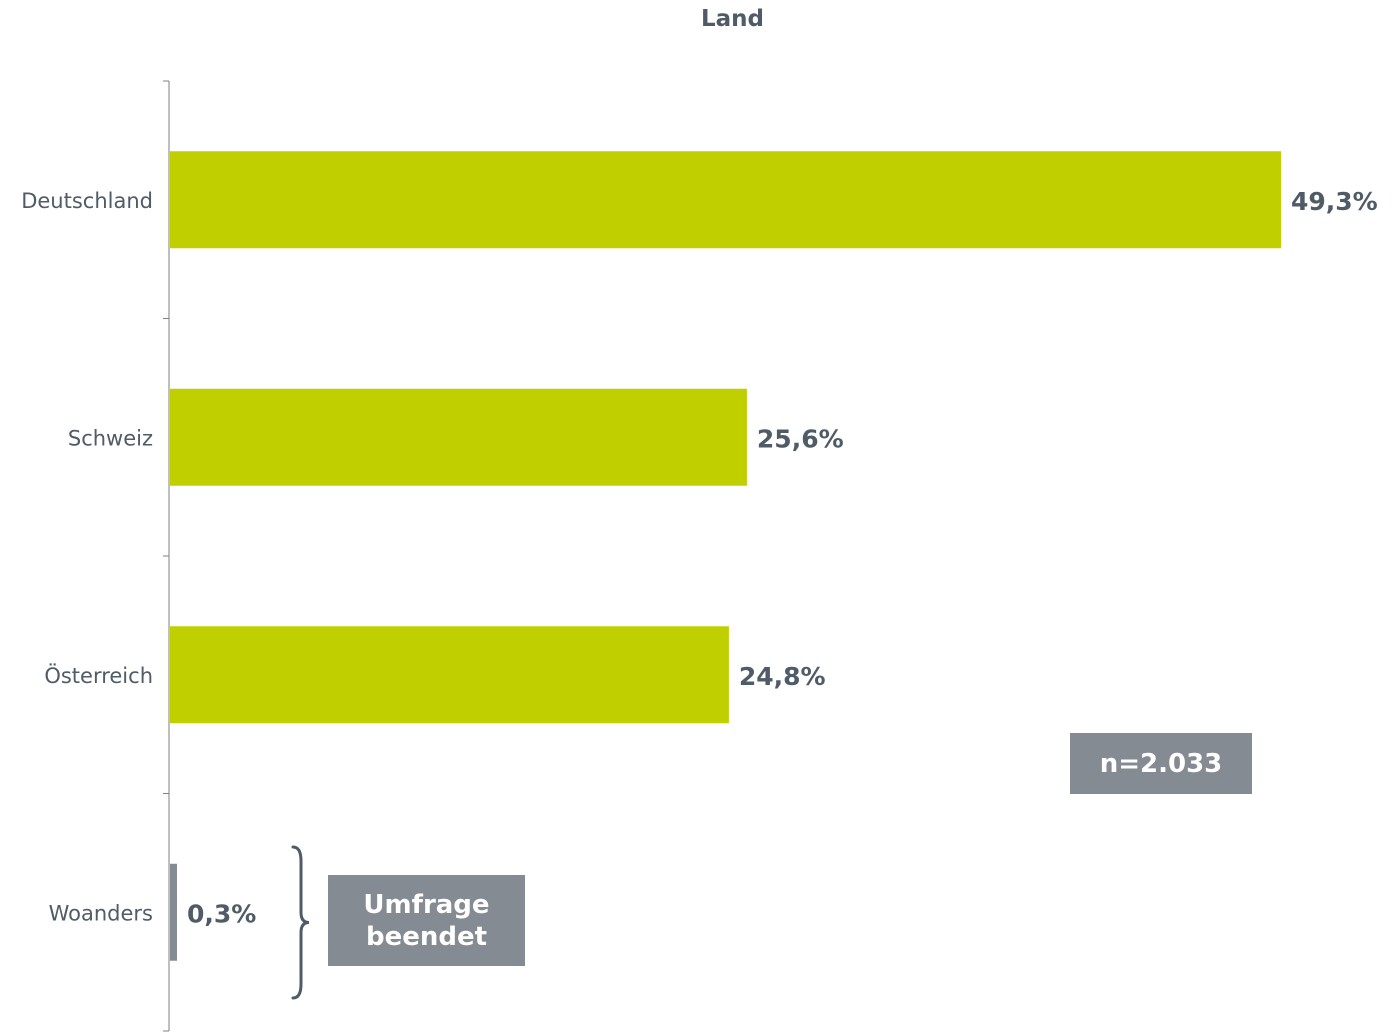 This screenshot has width=1393, height=1033. Describe the element at coordinates (1161, 763) in the screenshot. I see `sample-size-badge: n=2.033` at that location.